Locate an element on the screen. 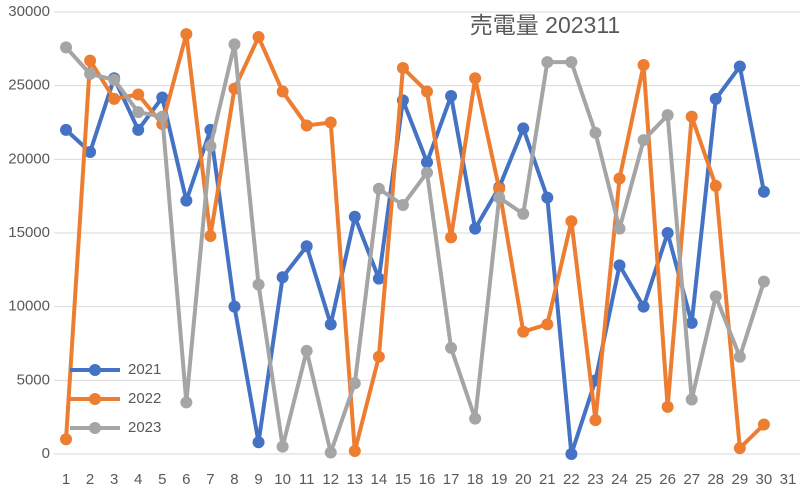 Image resolution: width=803 pixels, height=491 pixels. x-tick-label: 19 is located at coordinates (499, 479).